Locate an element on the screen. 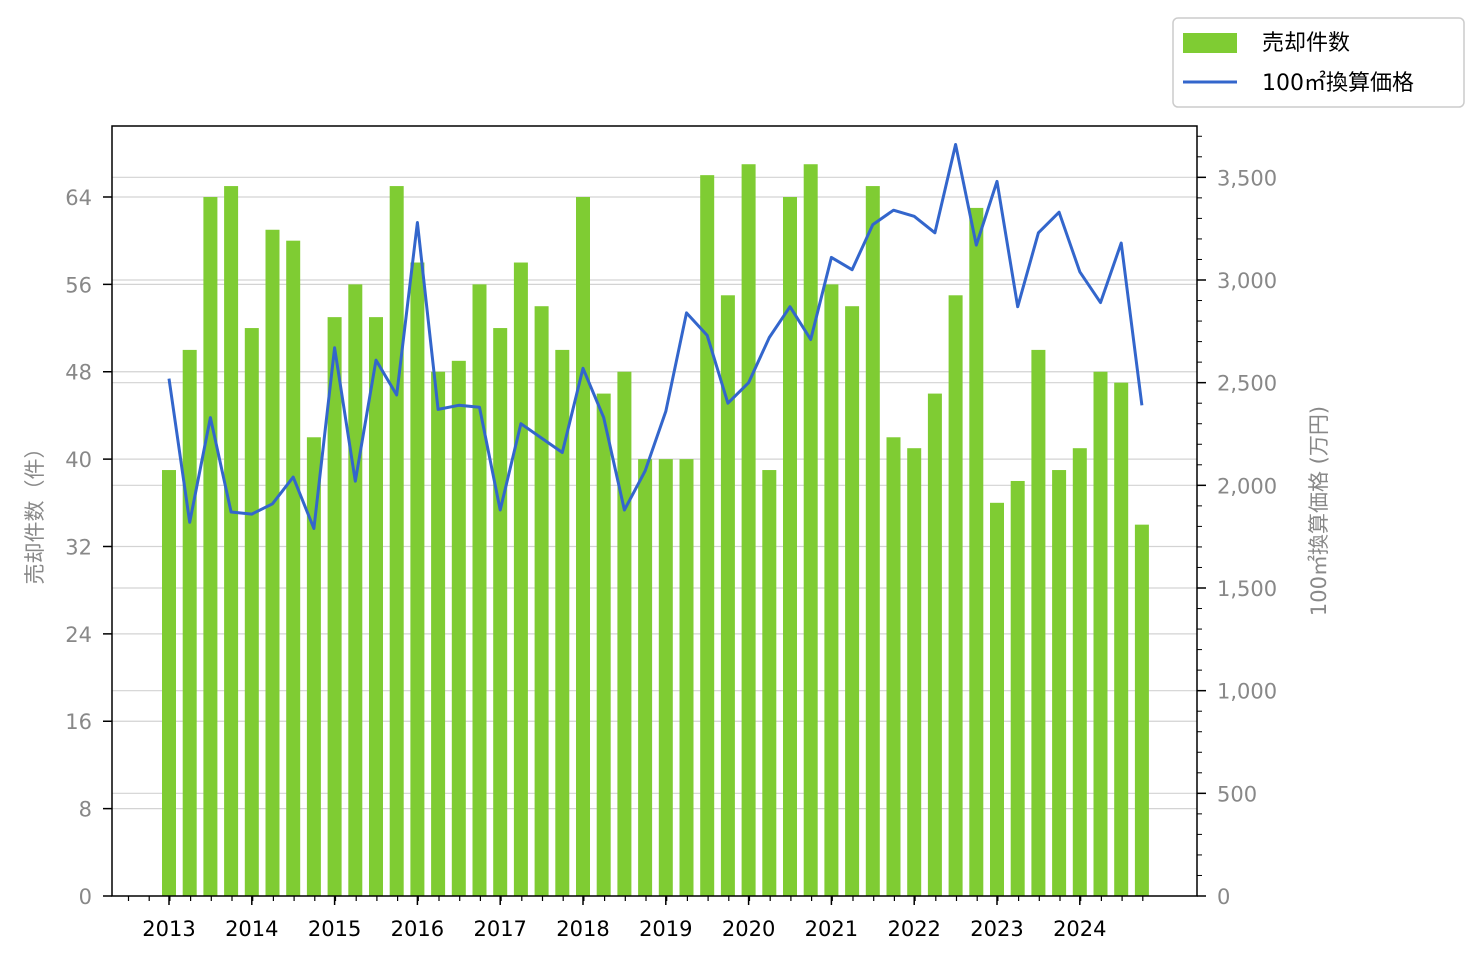  x-tick-label: 2018 is located at coordinates (582, 929).